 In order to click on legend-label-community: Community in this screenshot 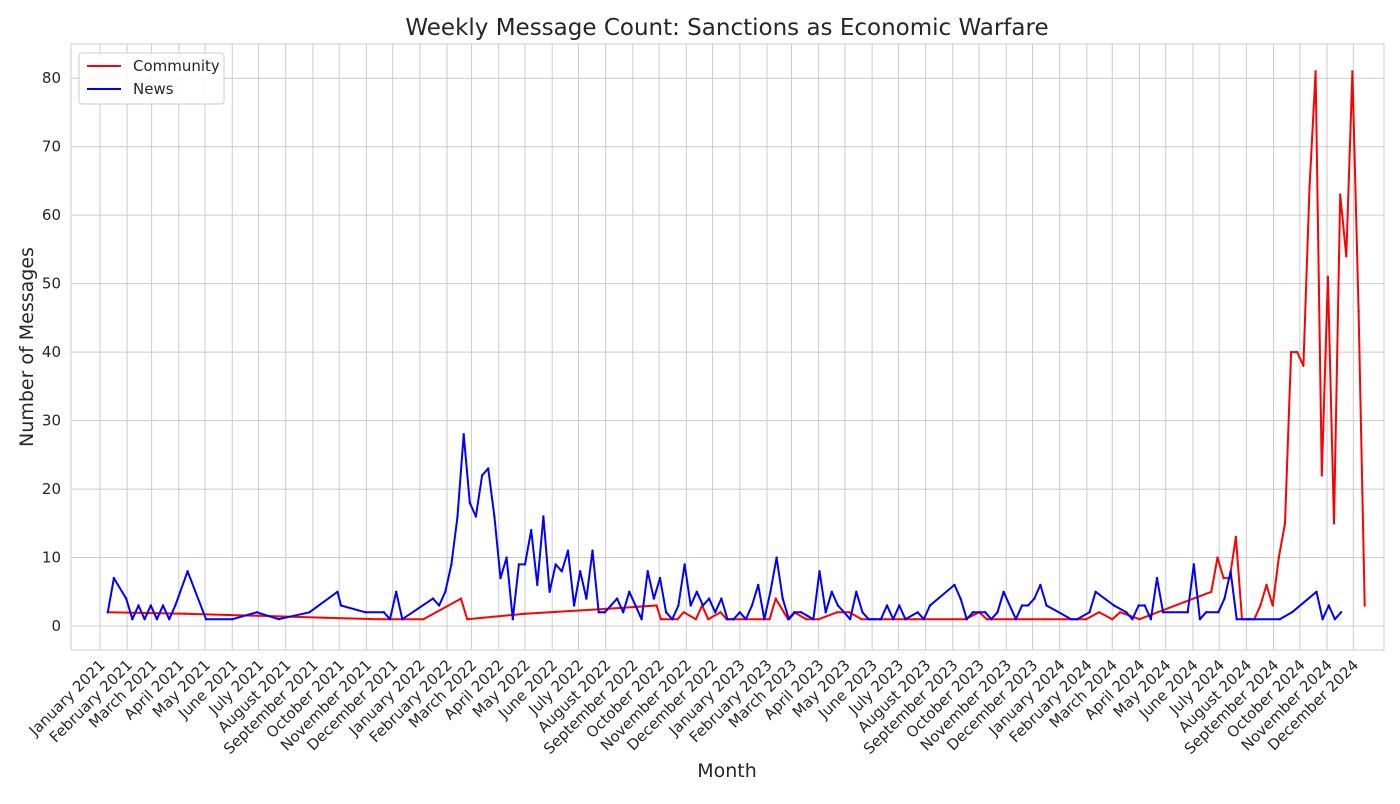, I will do `click(176, 66)`.